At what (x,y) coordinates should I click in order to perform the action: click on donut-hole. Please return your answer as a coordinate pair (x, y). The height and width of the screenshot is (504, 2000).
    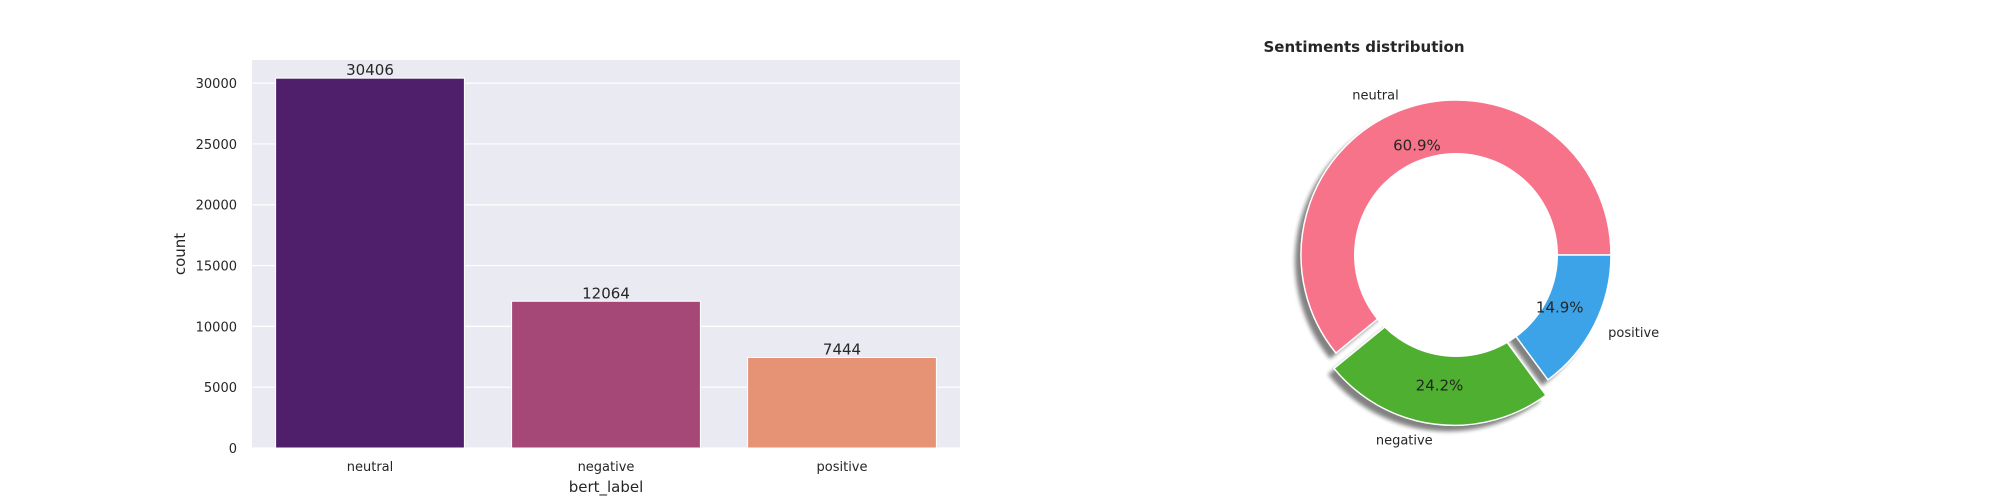
    Looking at the image, I should click on (1456, 255).